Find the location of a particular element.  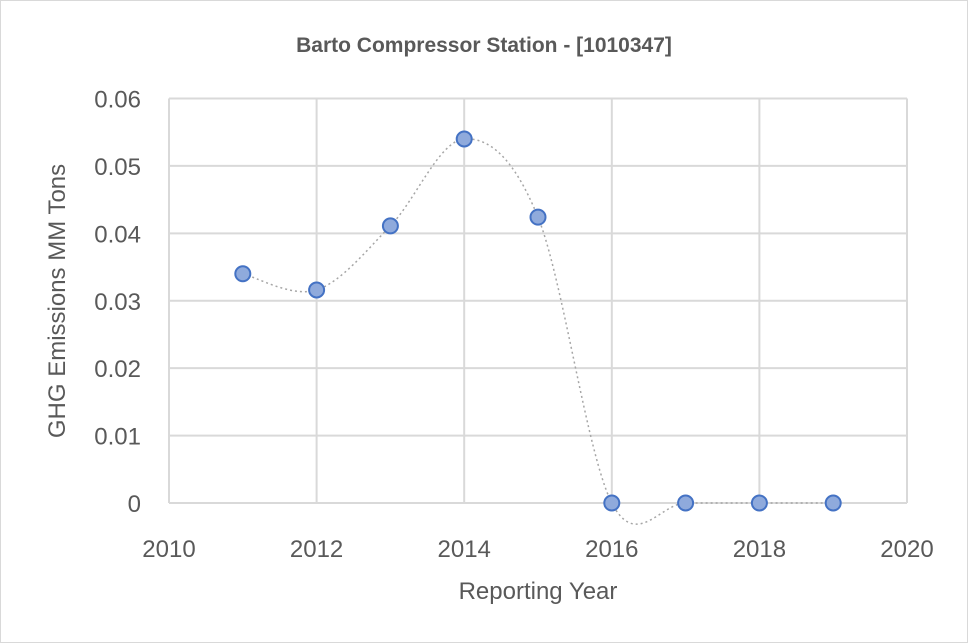

y-tick-label: 0.04 is located at coordinates (117, 234).